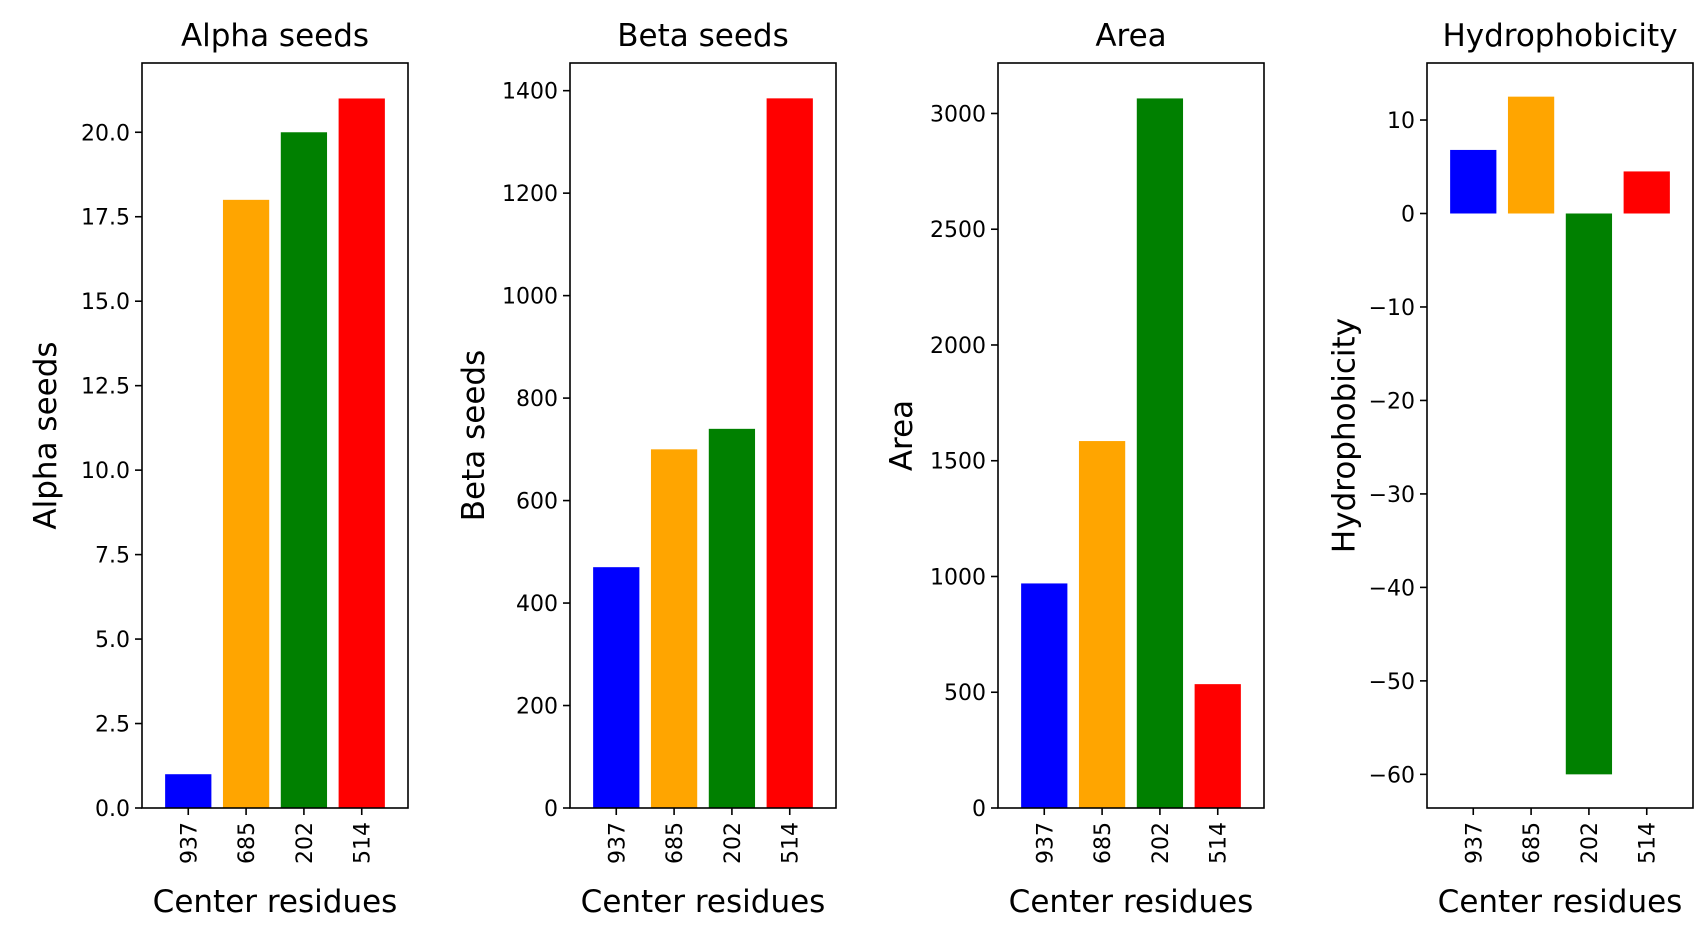 This screenshot has width=1706, height=942. What do you see at coordinates (1392, 588) in the screenshot?
I see `y-tick-label: −40` at bounding box center [1392, 588].